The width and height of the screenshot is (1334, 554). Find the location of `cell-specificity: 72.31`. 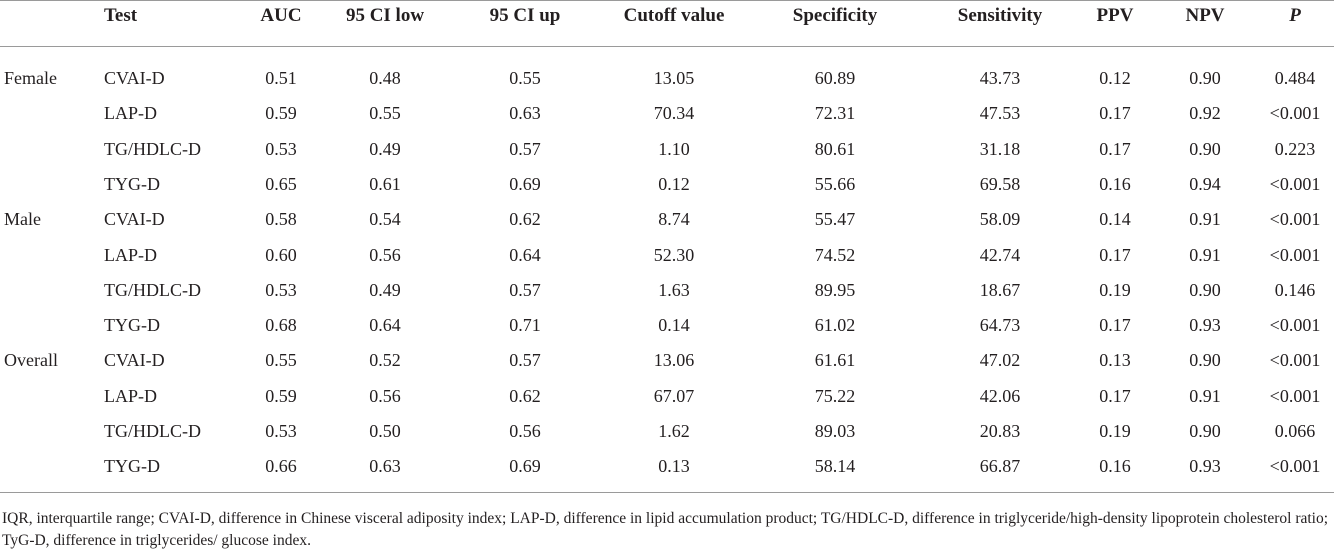

cell-specificity: 72.31 is located at coordinates (835, 113).